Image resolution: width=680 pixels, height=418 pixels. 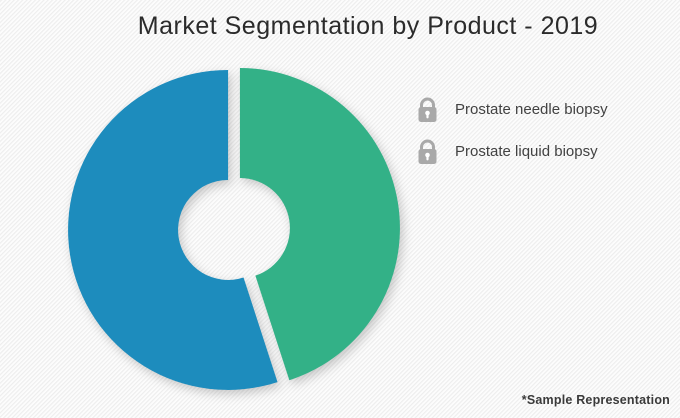 I want to click on legend-label-liquid-biopsy: Prostate liquid biopsy, so click(x=526, y=151).